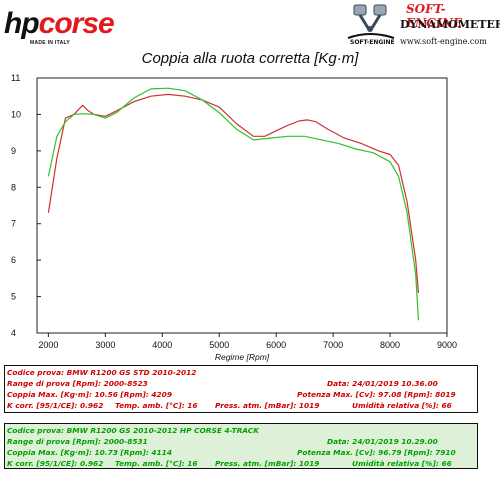  I want to click on y-tick-label-1: 5, so click(13, 297).